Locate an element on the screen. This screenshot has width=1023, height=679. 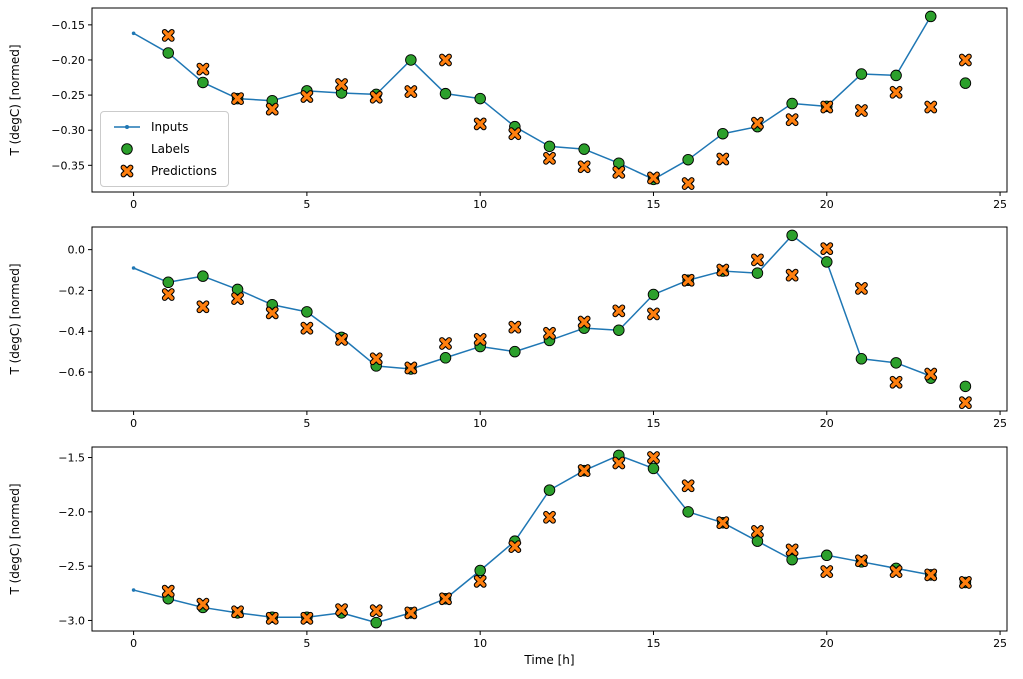
y-tick-label: −0.6 is located at coordinates (71, 372).